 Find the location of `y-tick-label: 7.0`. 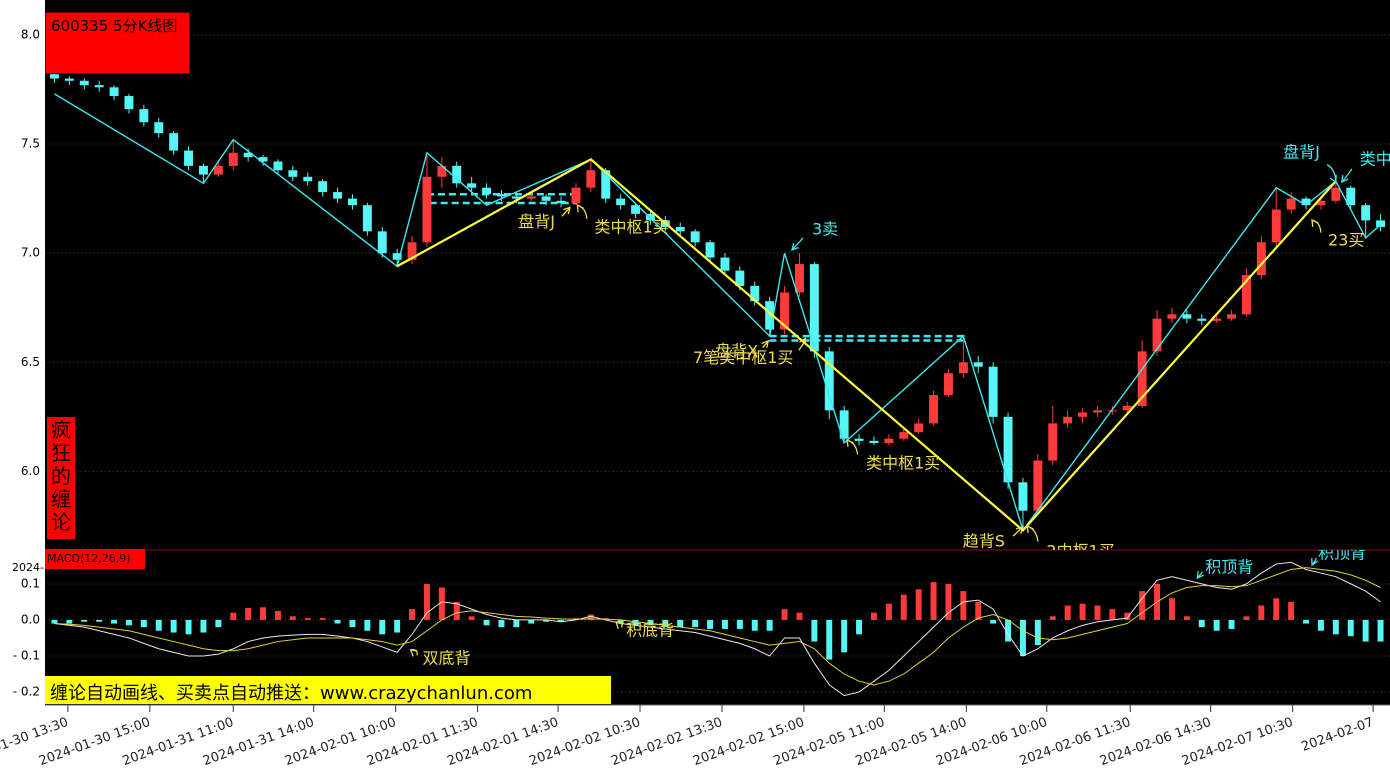

y-tick-label: 7.0 is located at coordinates (30, 253).